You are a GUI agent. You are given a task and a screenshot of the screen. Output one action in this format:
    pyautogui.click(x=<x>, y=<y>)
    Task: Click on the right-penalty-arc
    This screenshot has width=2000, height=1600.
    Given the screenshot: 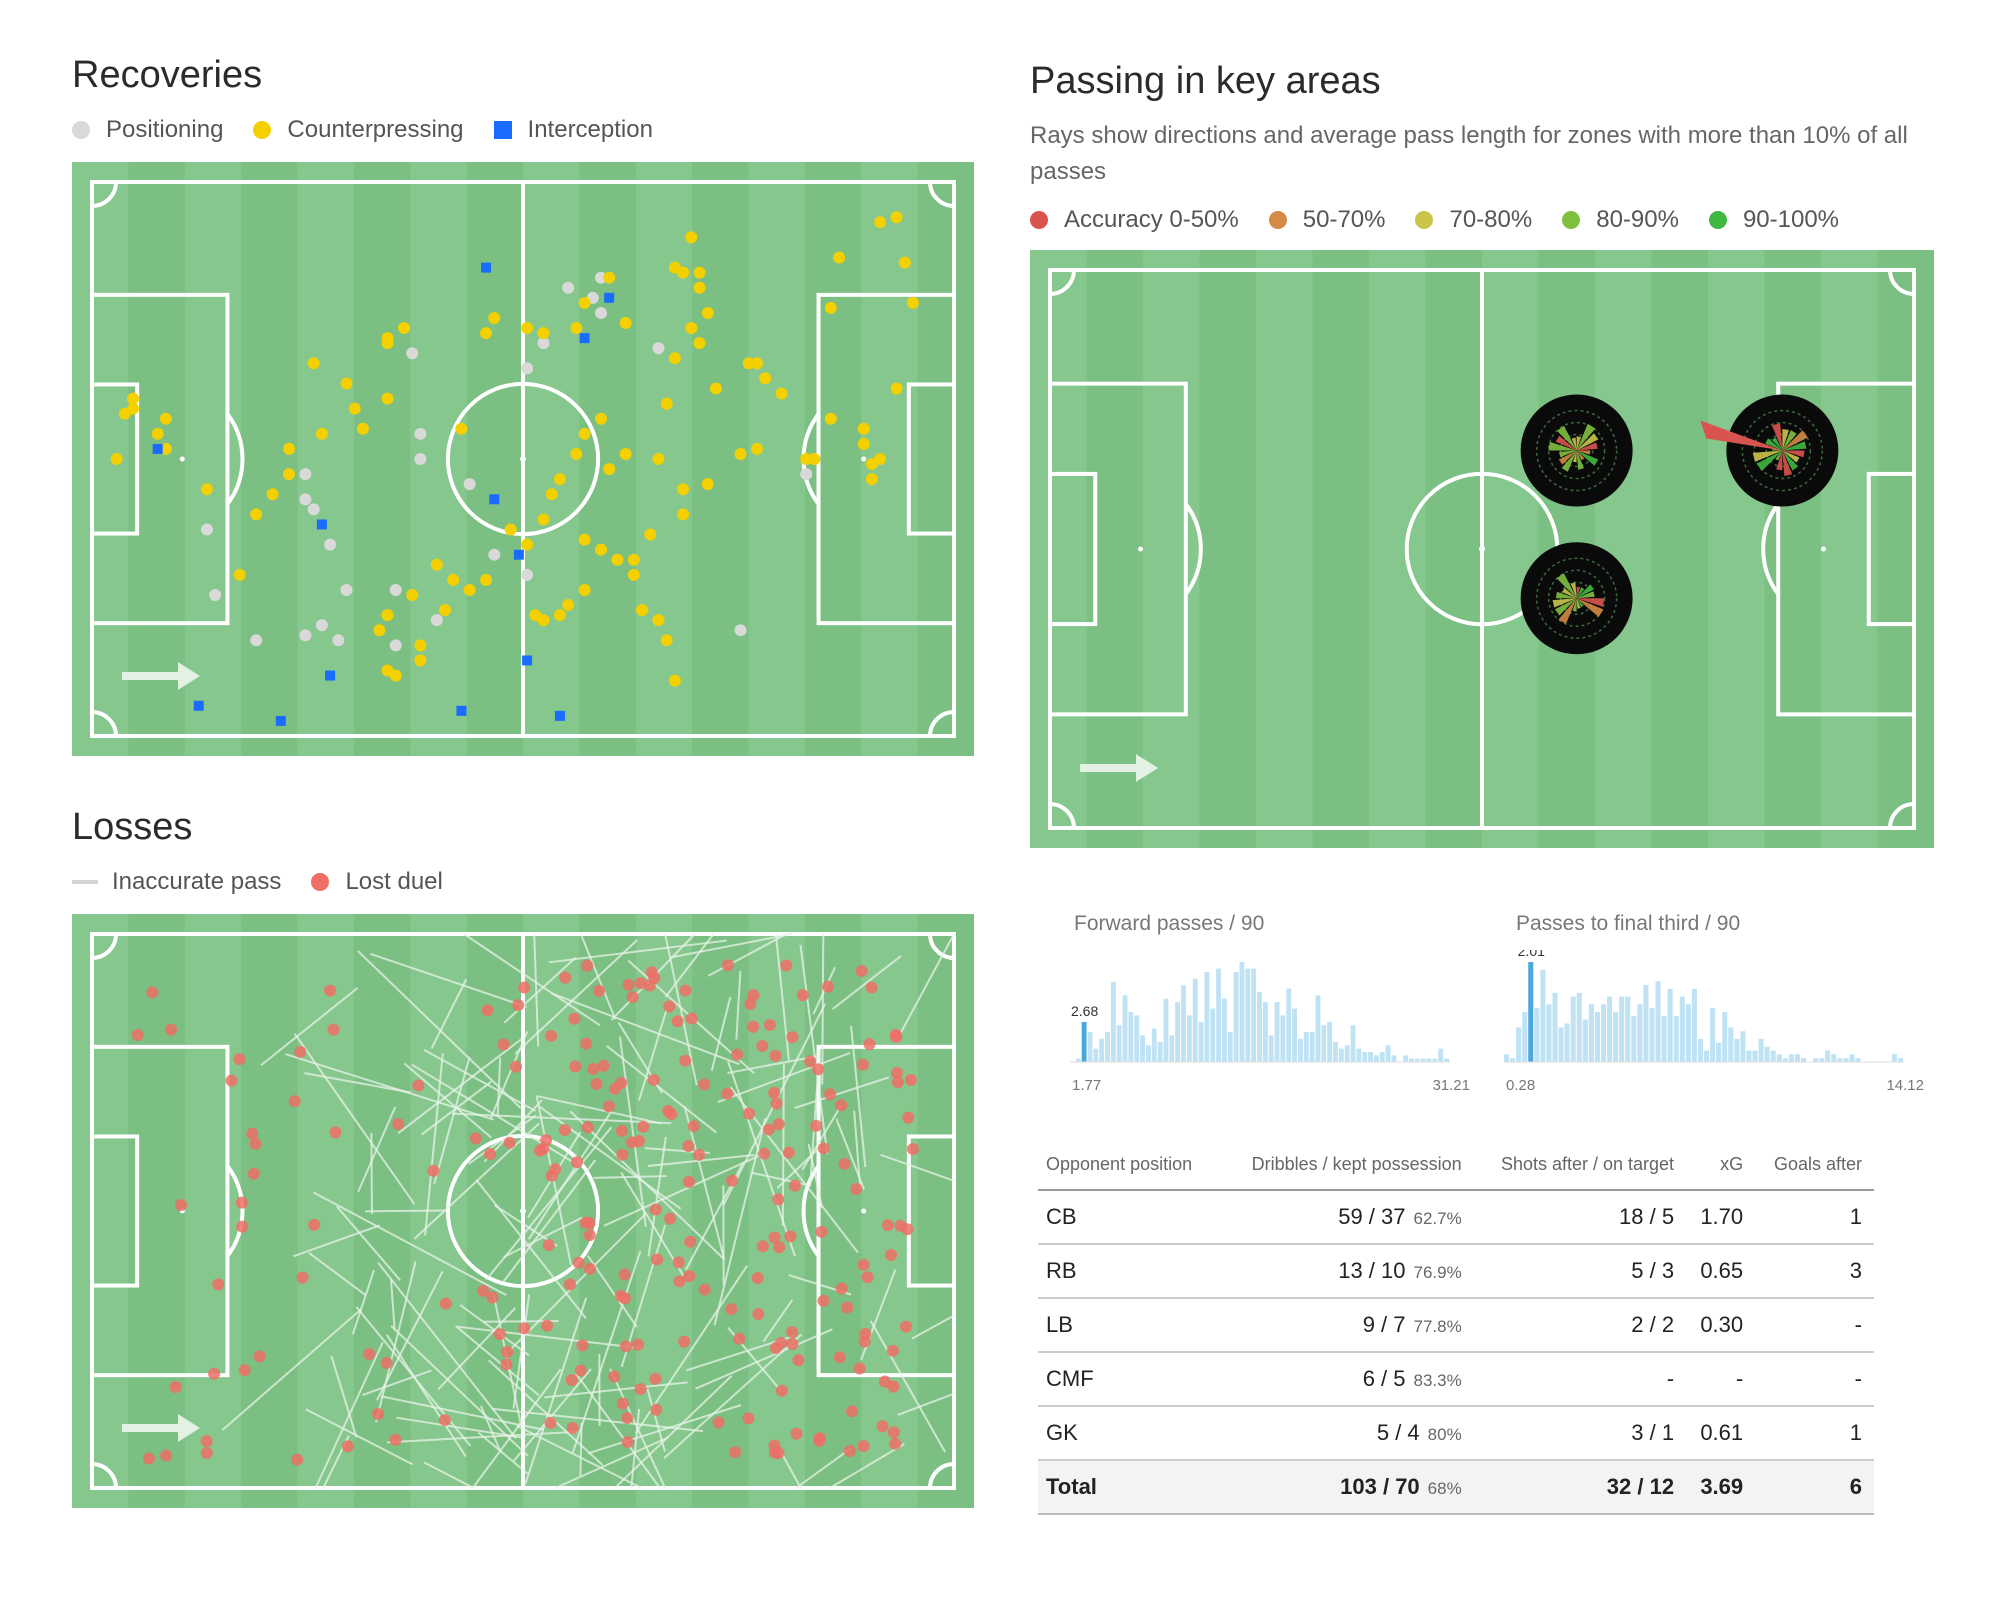 What is the action you would take?
    pyautogui.click(x=811, y=1211)
    